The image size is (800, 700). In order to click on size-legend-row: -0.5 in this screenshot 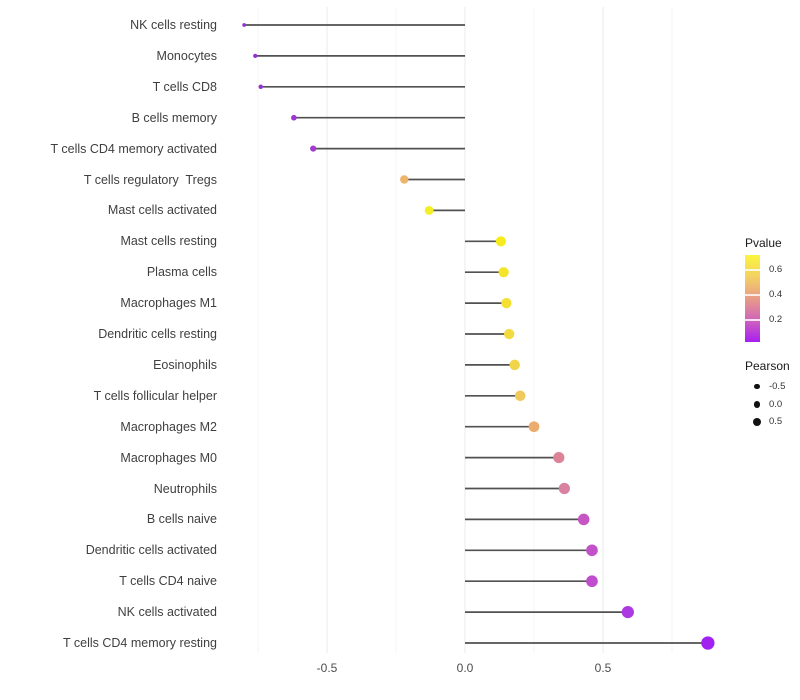, I will do `click(772, 387)`.